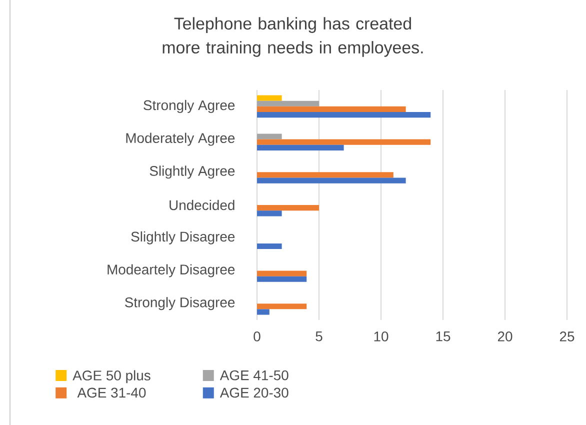  Describe the element at coordinates (183, 237) in the screenshot. I see `y-tick-label: Slightly Disagree` at that location.